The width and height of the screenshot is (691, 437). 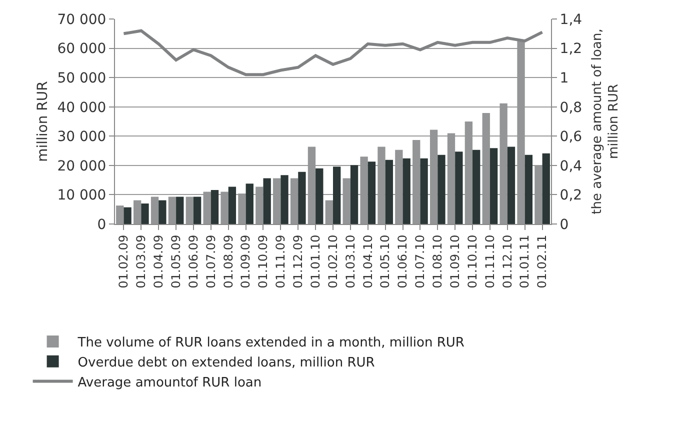 I want to click on y2-tick-label: 1,4, so click(x=571, y=20).